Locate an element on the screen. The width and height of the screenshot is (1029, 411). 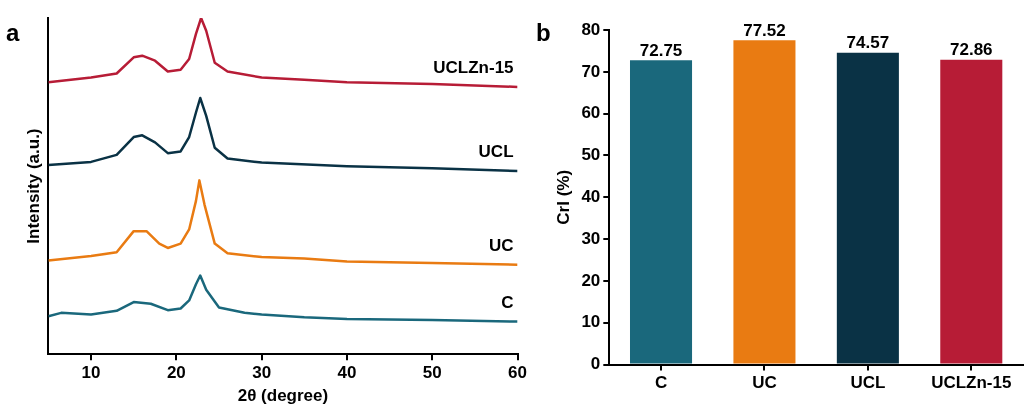
y-axis-title: Intensity (a.u.) is located at coordinates (33, 186).